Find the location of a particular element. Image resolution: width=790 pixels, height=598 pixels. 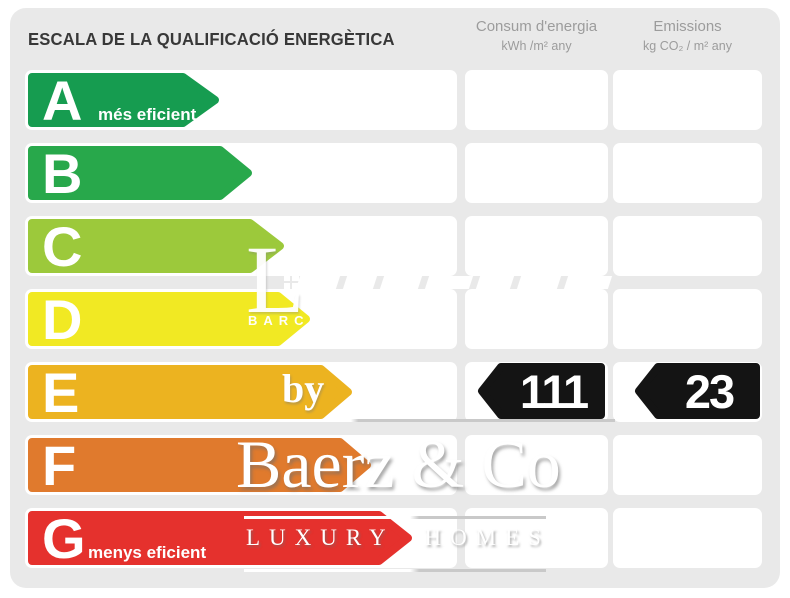

rating-sublabel-a: més eficient is located at coordinates (147, 114).